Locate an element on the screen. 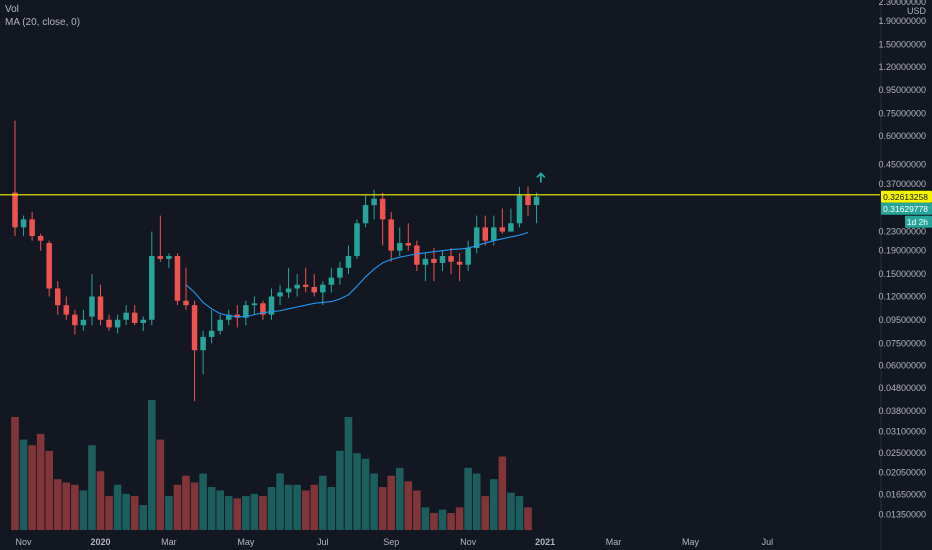 Image resolution: width=932 pixels, height=550 pixels. time-axis: Nov 2020 Mar May Jul Sep Nov 2021 Mar May Jul is located at coordinates (395, 542).